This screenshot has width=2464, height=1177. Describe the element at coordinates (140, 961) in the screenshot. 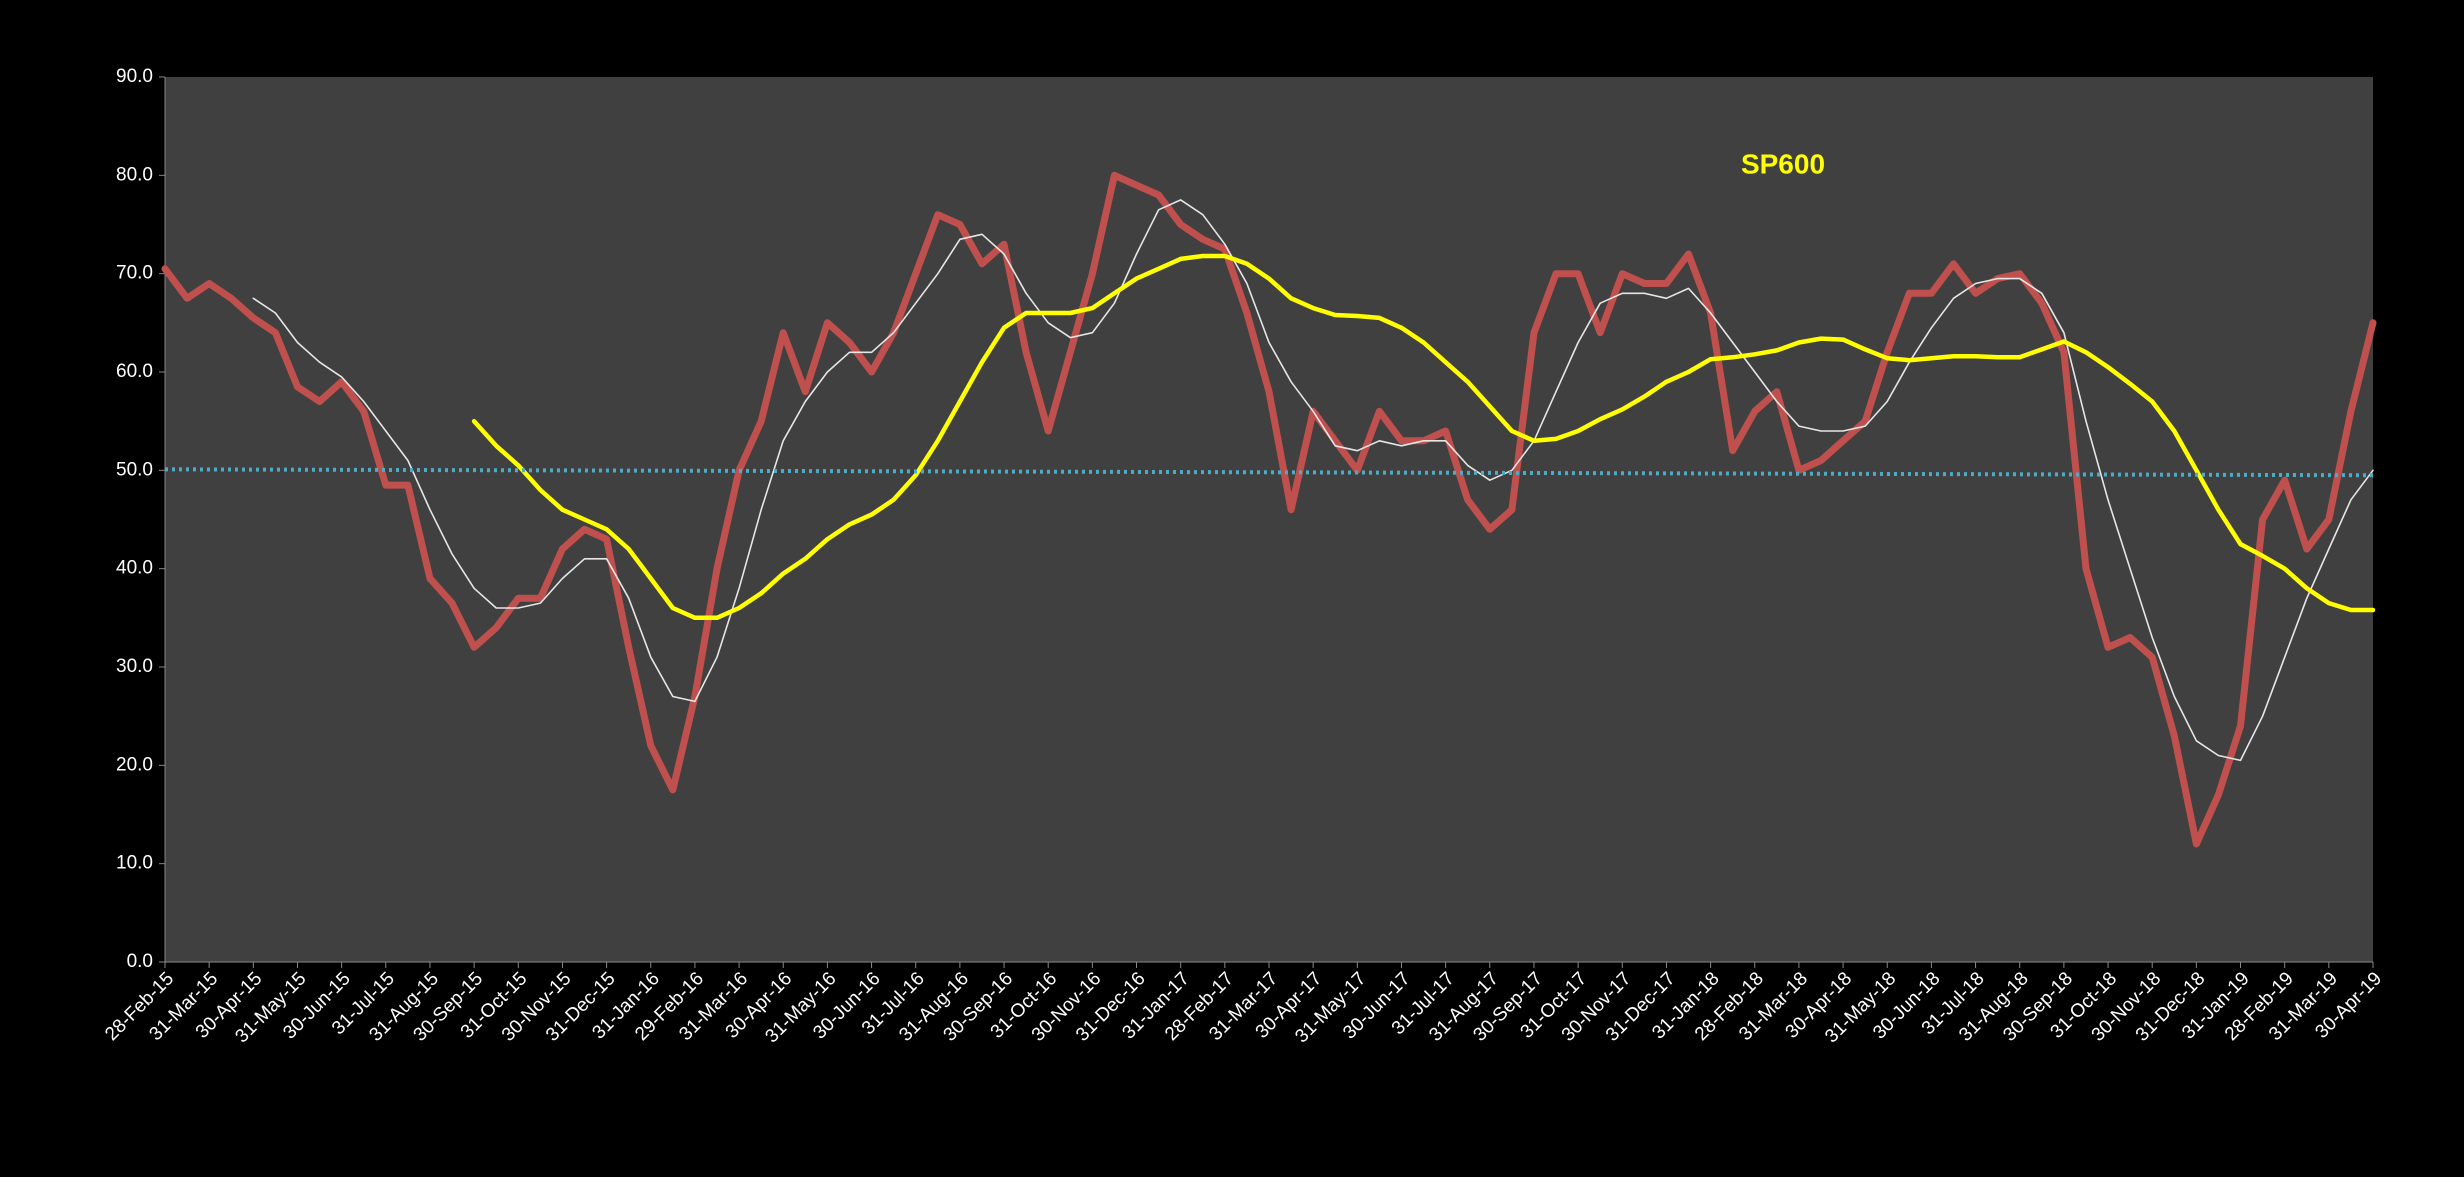

I see `y-tick-label: 0.0` at that location.